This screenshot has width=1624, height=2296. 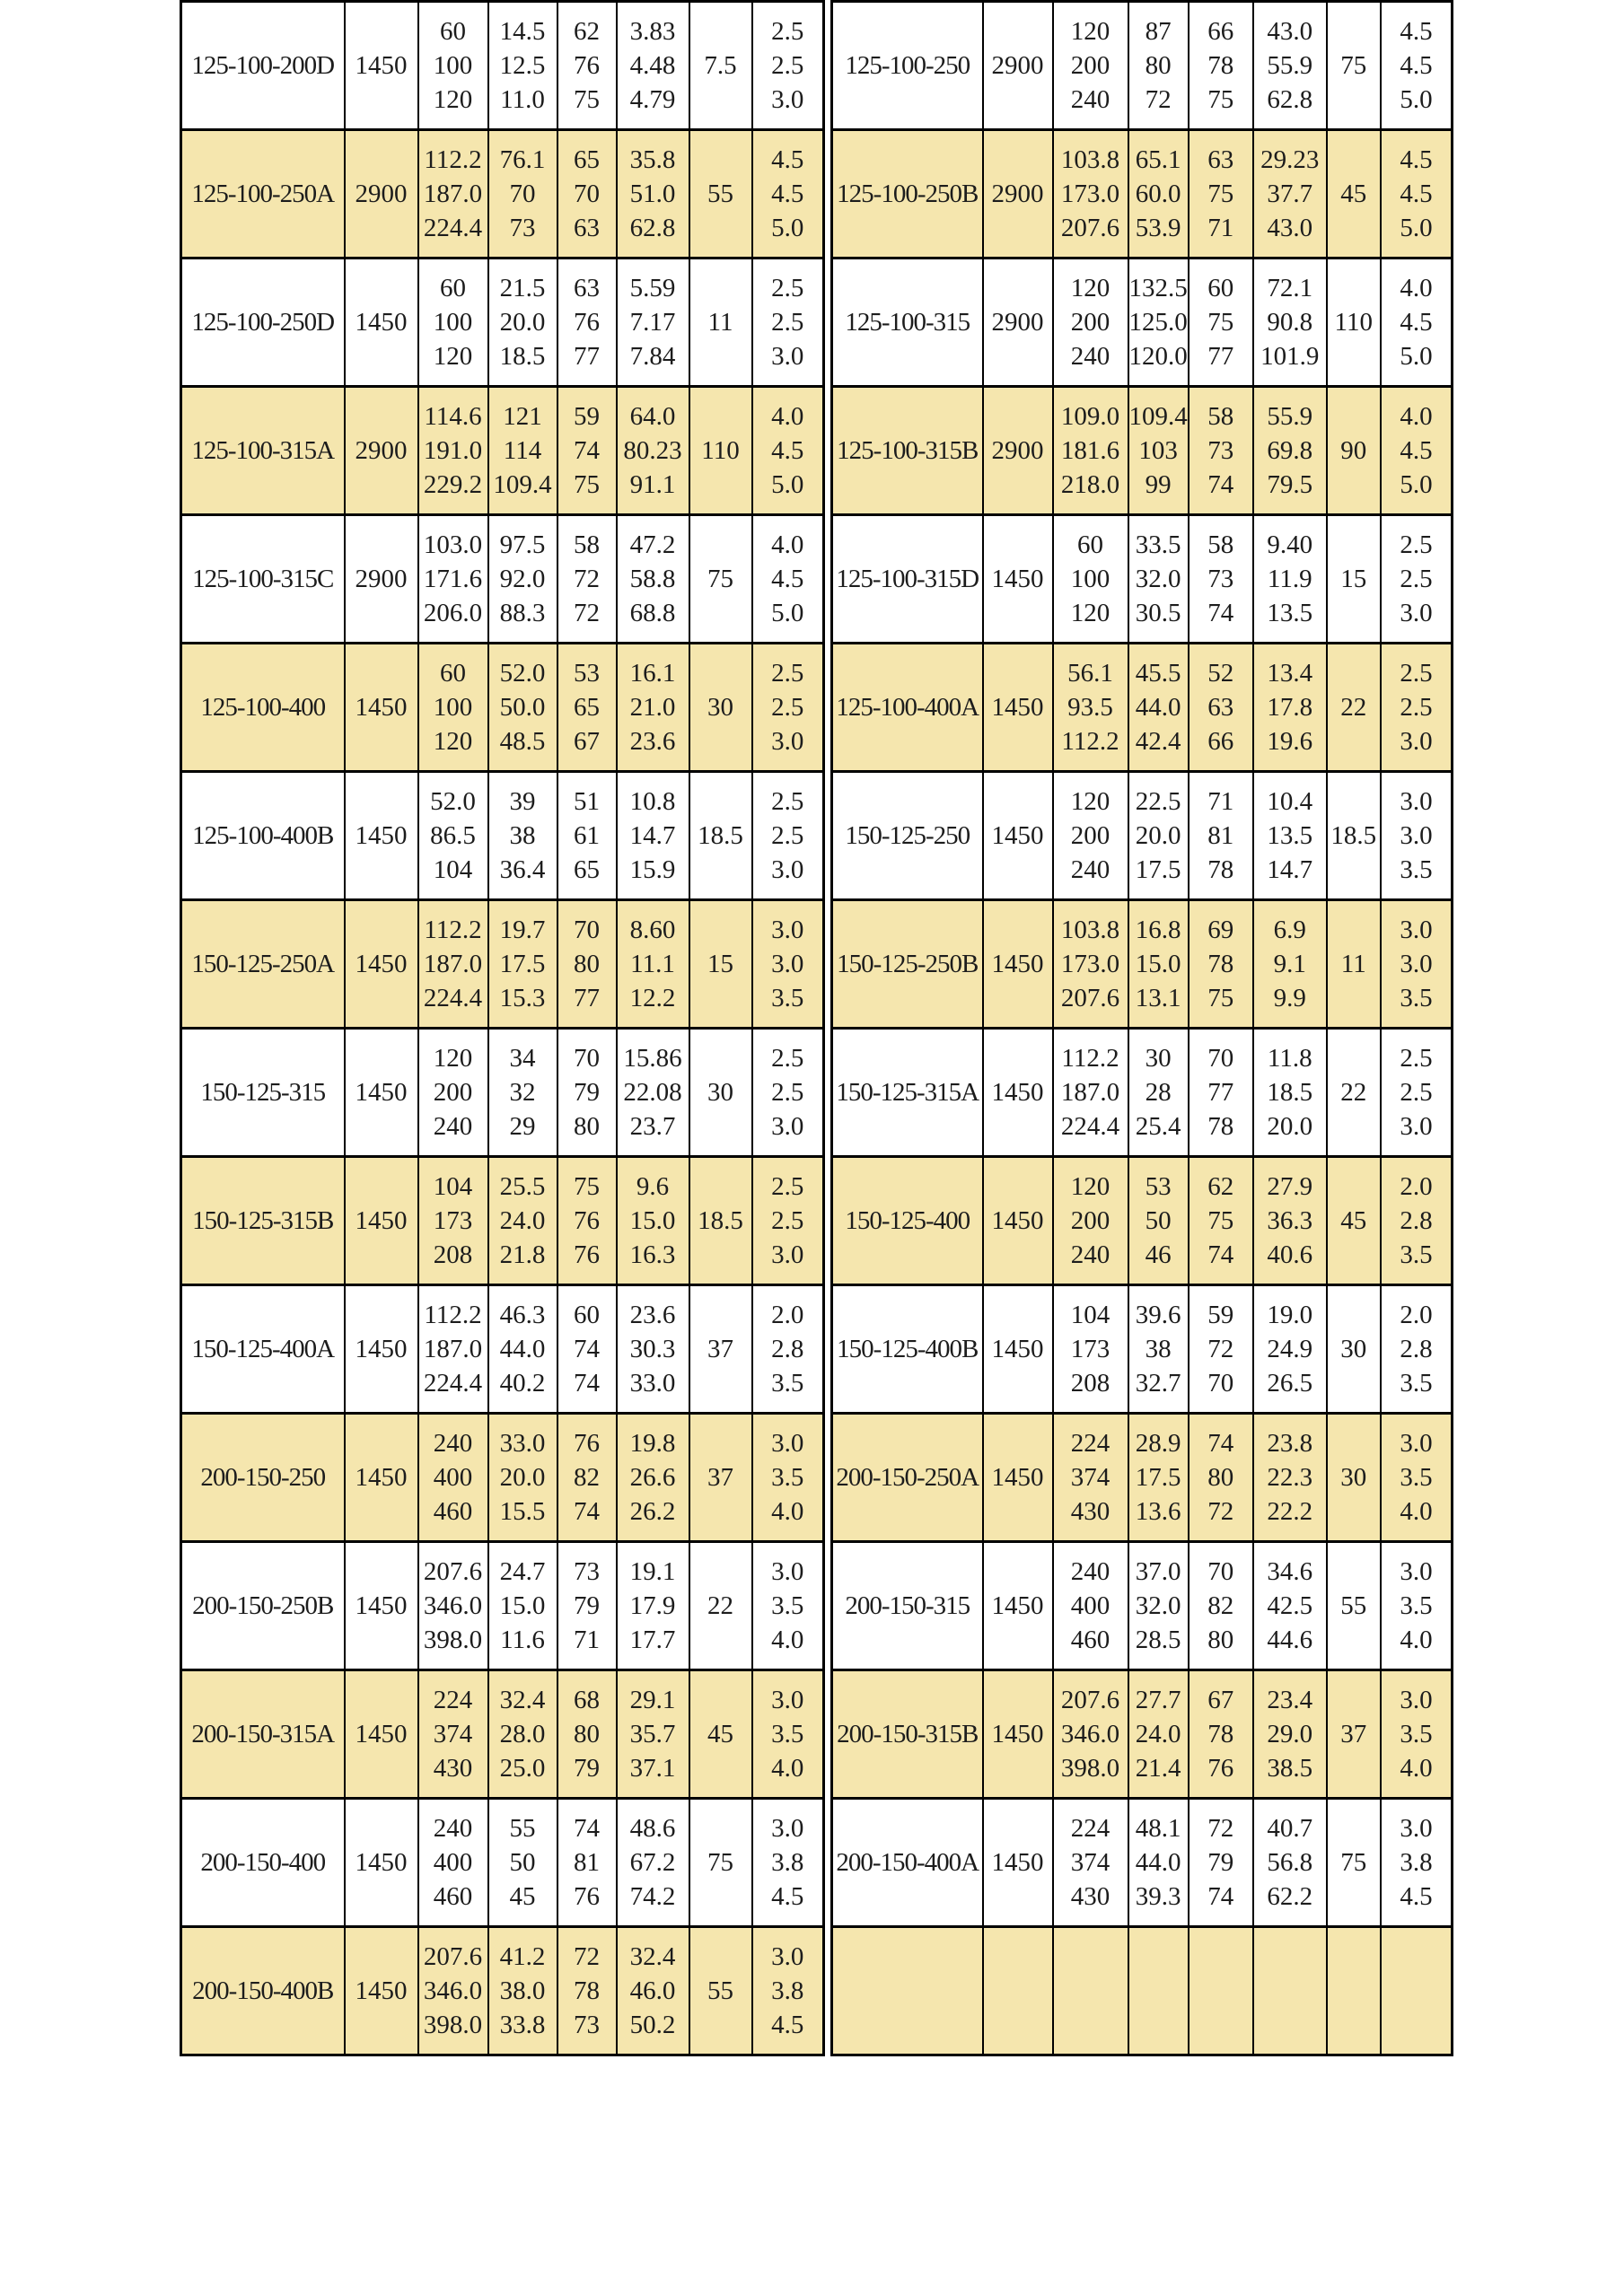 What do you see at coordinates (907, 835) in the screenshot?
I see `model-cell-value: 150-125-250` at bounding box center [907, 835].